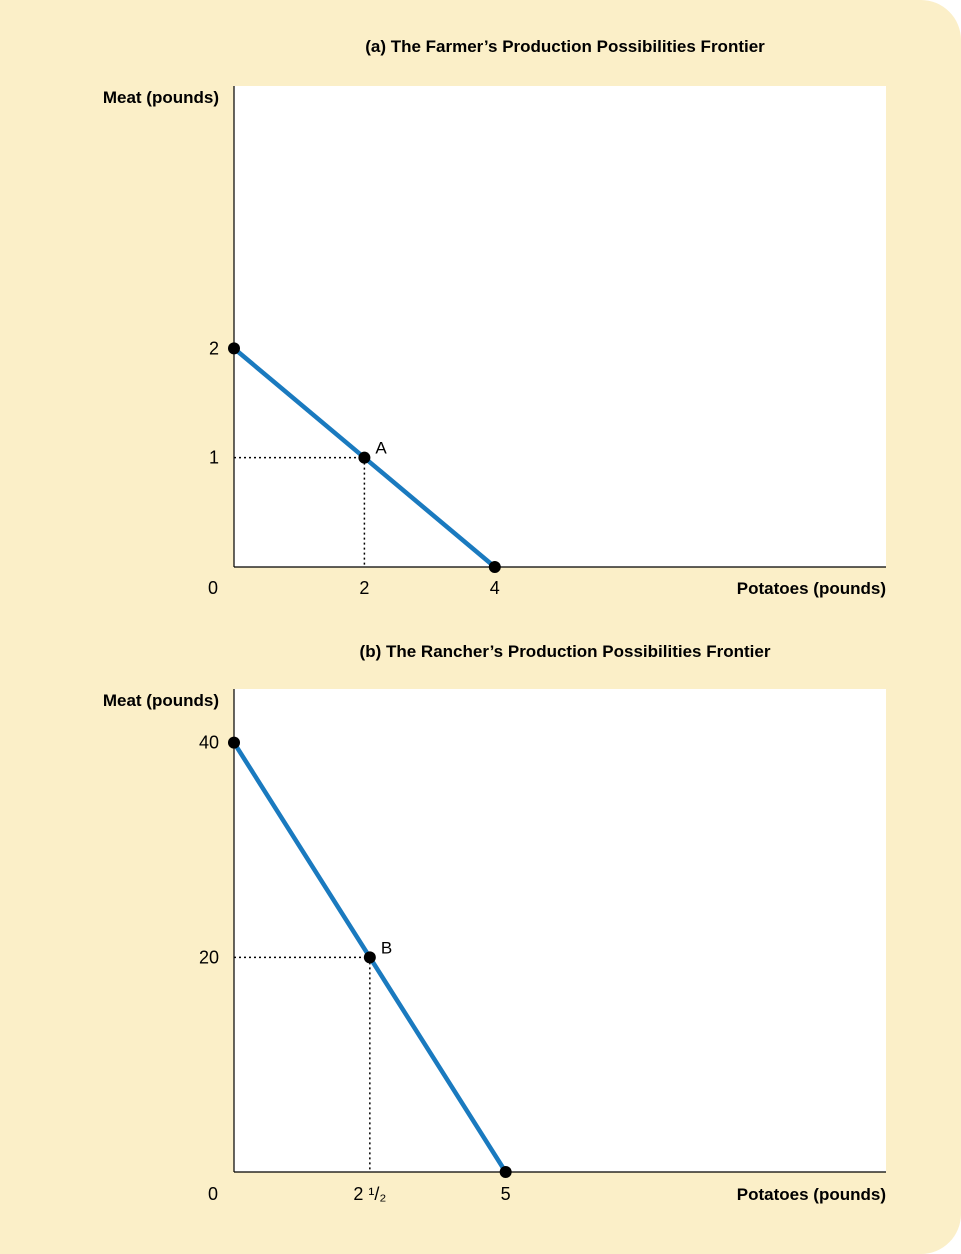 The height and width of the screenshot is (1254, 961). What do you see at coordinates (381, 448) in the screenshot?
I see `chart1-point-label-1: A` at bounding box center [381, 448].